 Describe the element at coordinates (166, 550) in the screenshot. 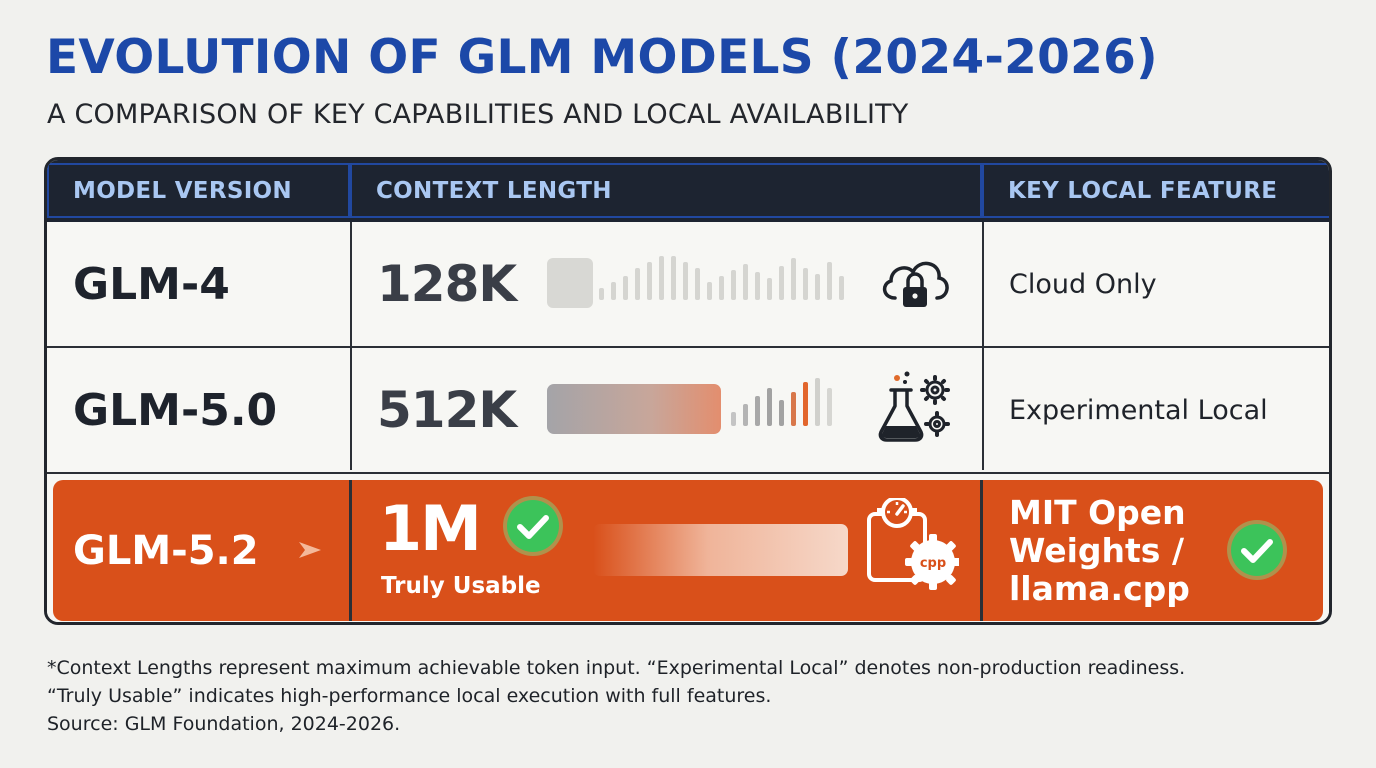

I see `model-name: GLM-5.2` at that location.